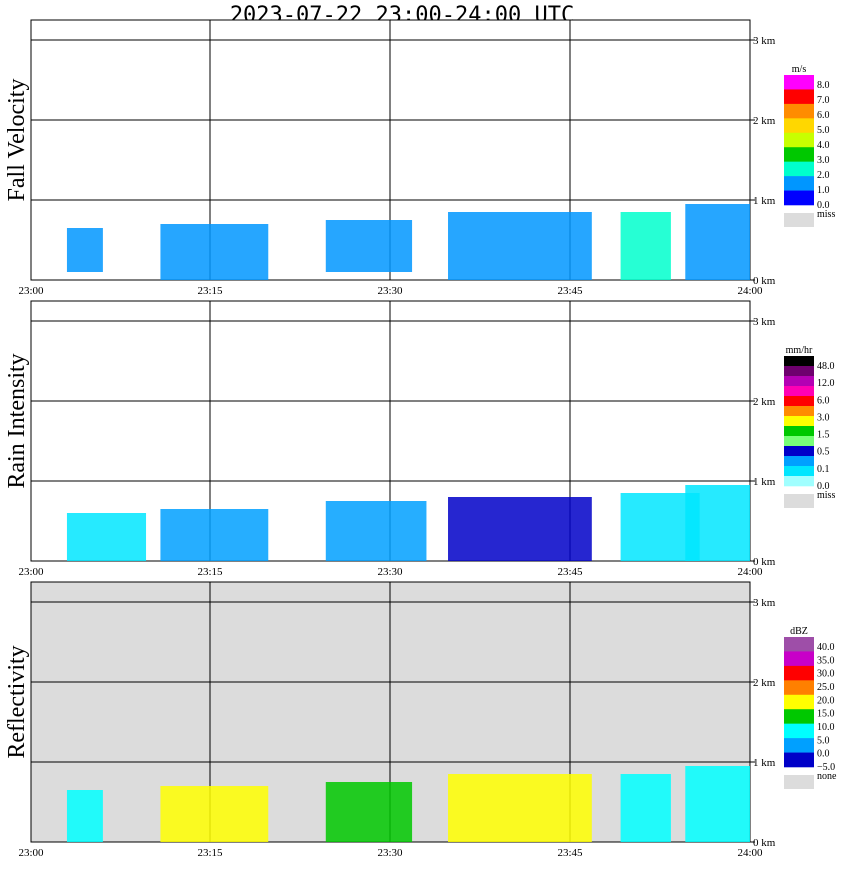 The height and width of the screenshot is (873, 850). I want to click on fall-velocity-height-tick-label-1: 1 km, so click(764, 201).